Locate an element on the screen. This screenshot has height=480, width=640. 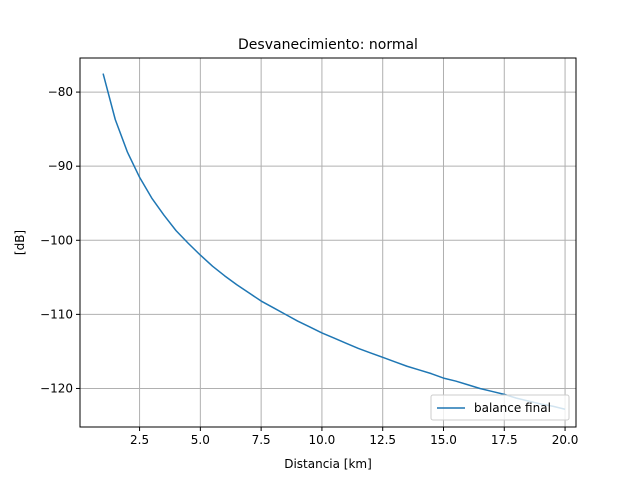
y-tick-label: −90 is located at coordinates (60, 166).